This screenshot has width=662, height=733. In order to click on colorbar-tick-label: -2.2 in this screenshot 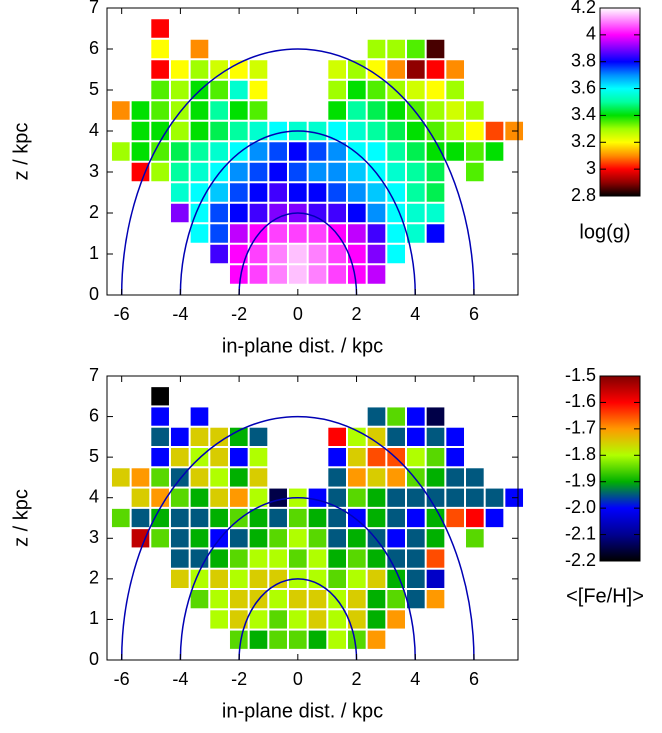, I will do `click(580, 560)`.